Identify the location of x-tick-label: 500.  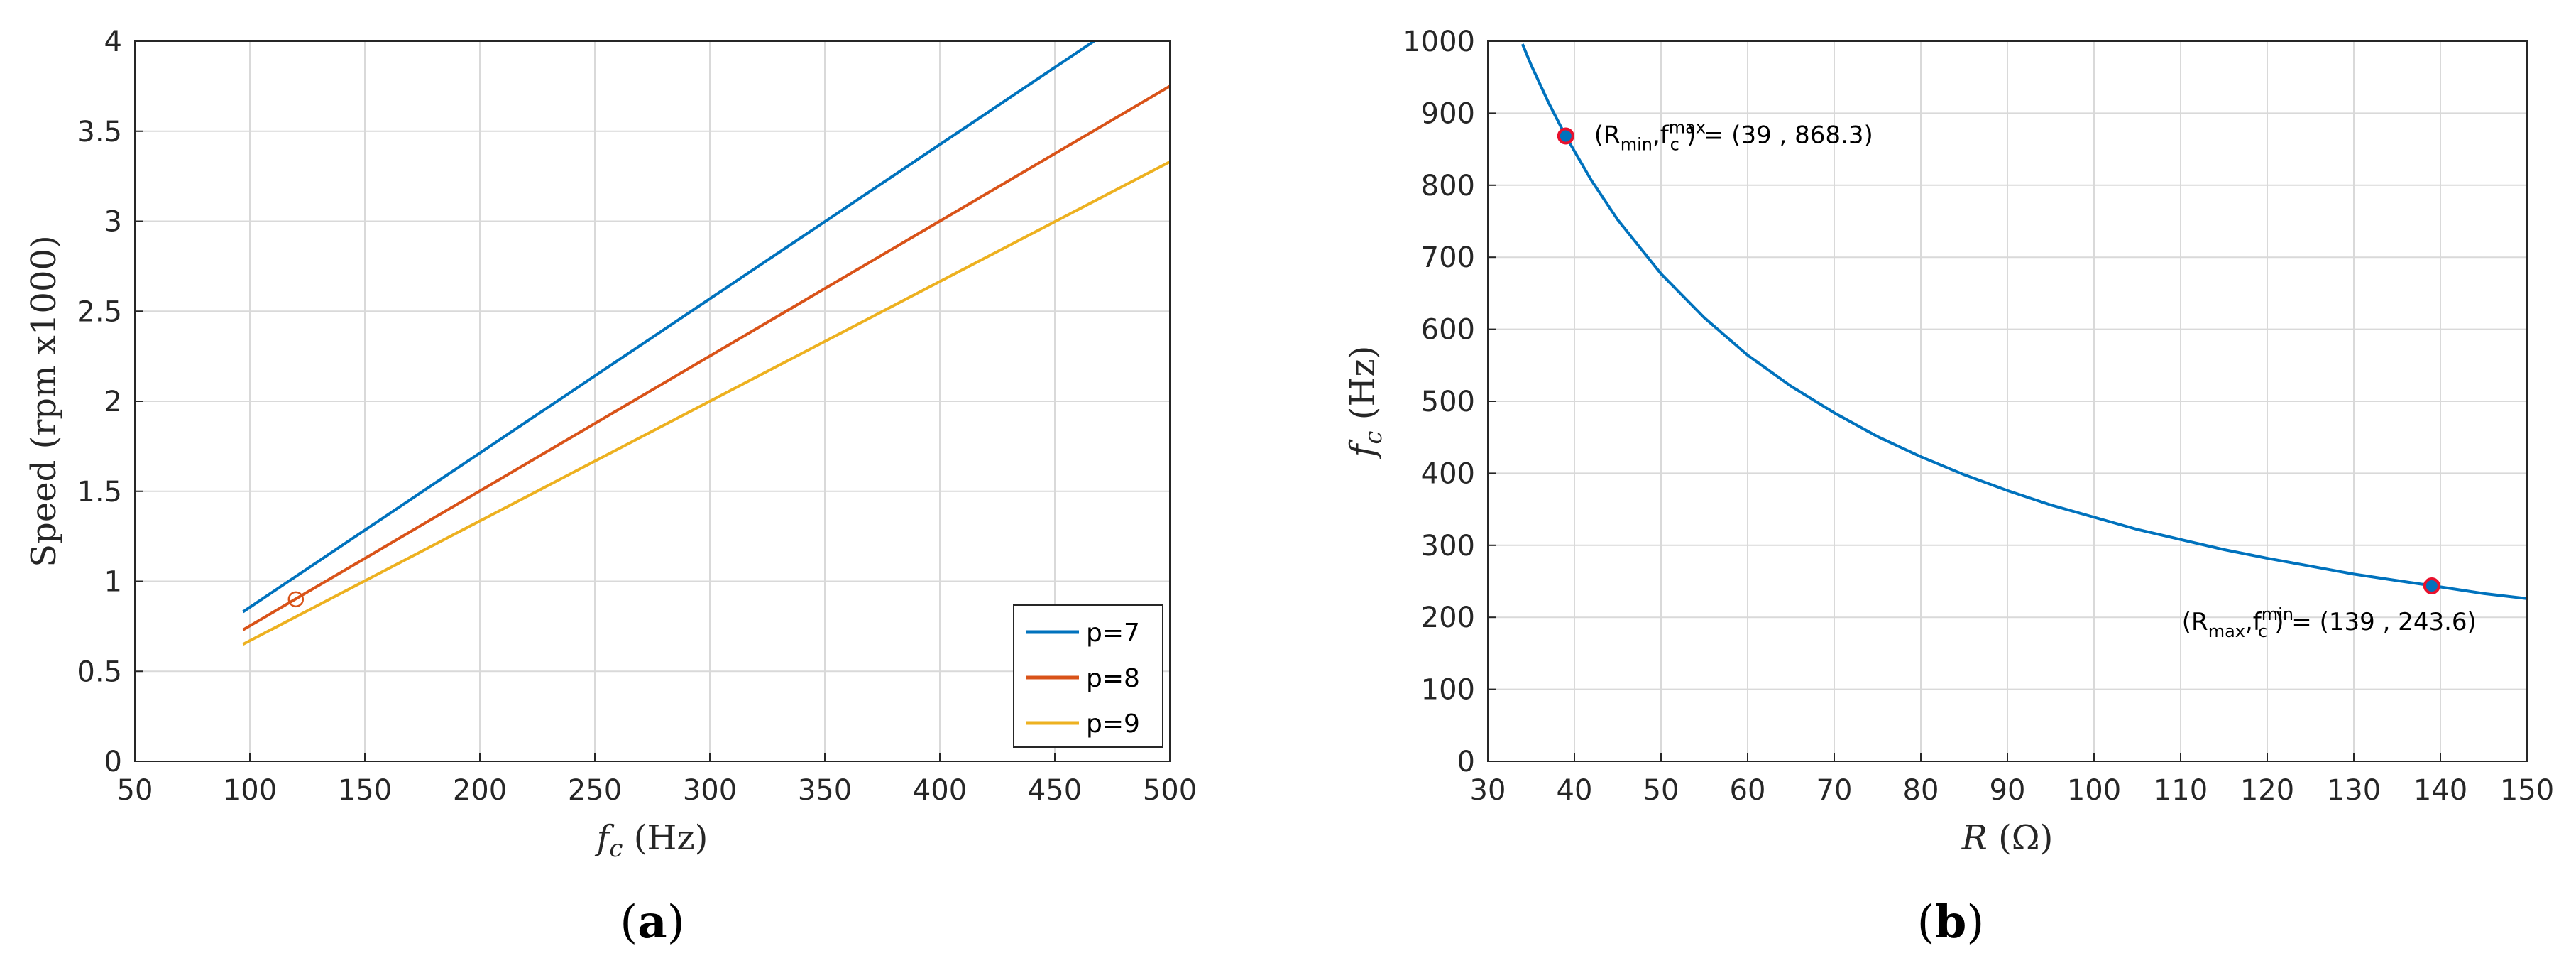
(1170, 790).